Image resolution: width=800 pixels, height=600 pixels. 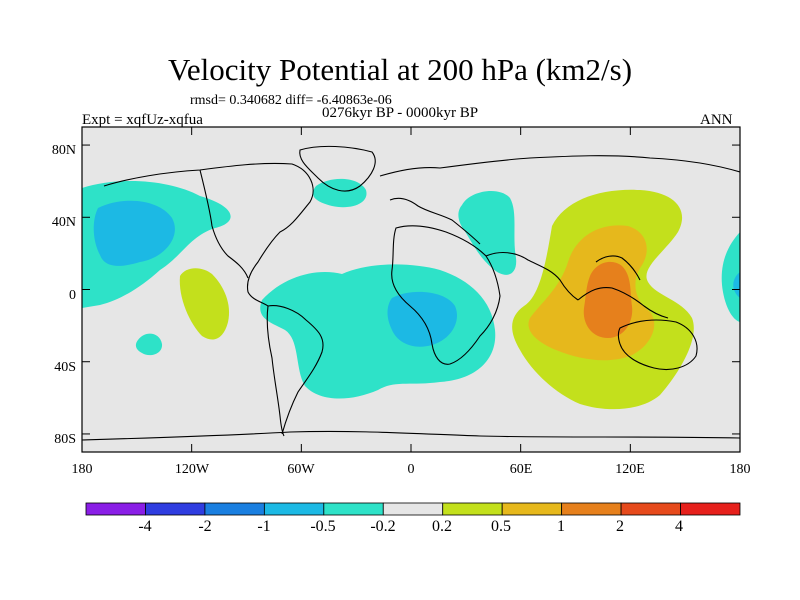 What do you see at coordinates (301, 469) in the screenshot?
I see `x-tick-label: 60W` at bounding box center [301, 469].